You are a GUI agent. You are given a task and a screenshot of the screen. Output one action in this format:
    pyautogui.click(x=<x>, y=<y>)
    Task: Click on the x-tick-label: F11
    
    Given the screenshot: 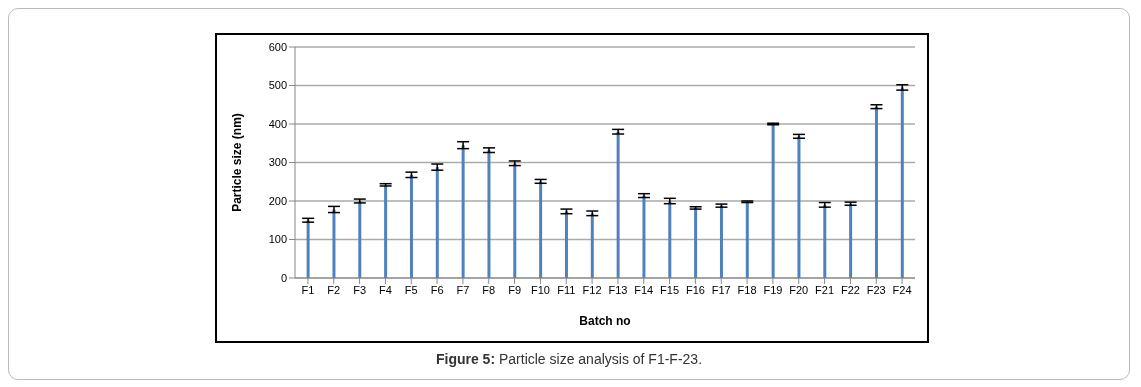 What is the action you would take?
    pyautogui.click(x=566, y=289)
    